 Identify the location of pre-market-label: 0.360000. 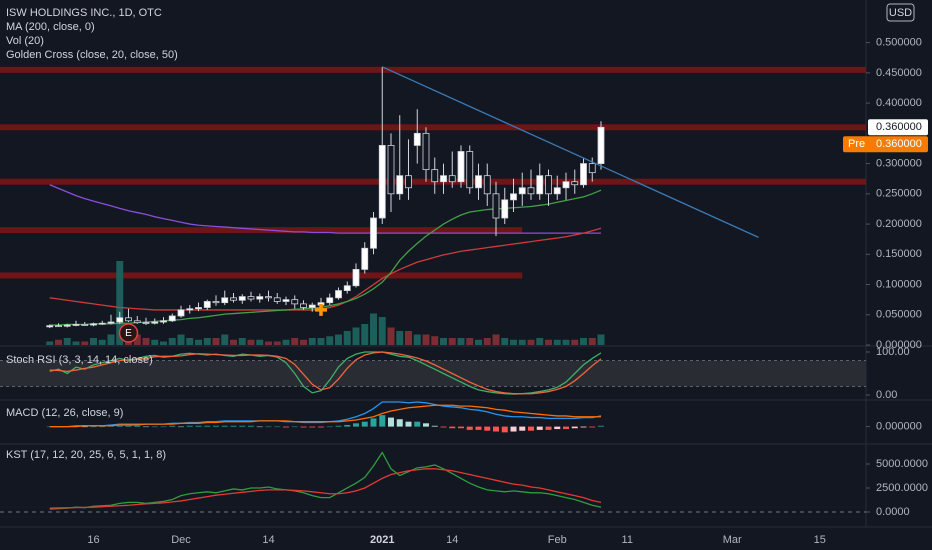
(899, 144).